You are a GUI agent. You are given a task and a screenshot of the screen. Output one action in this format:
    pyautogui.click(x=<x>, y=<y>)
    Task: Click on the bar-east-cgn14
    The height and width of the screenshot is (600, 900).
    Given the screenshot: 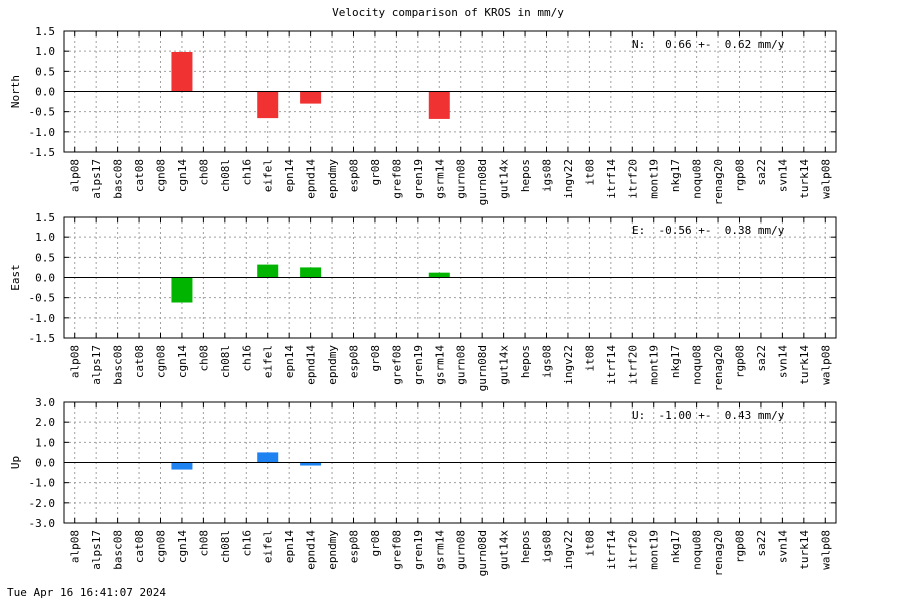 What is the action you would take?
    pyautogui.click(x=182, y=290)
    